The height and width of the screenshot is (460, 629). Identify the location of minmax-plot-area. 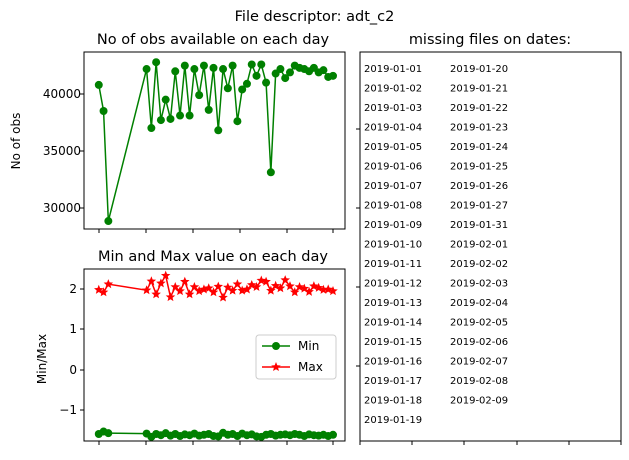
(216, 355).